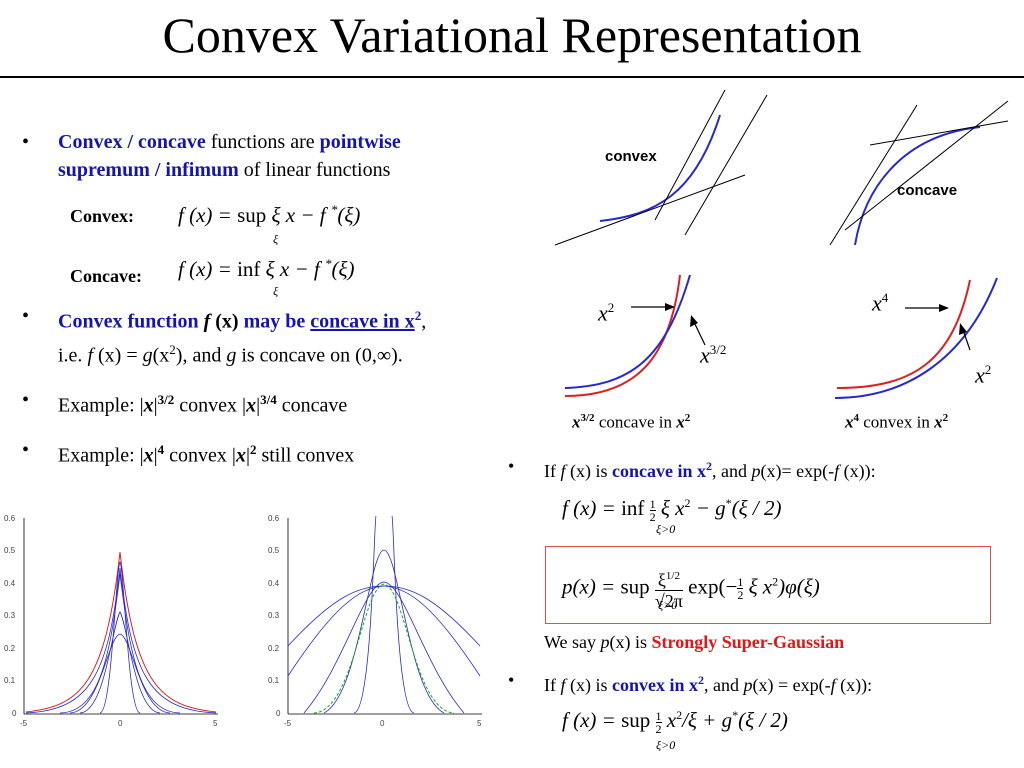 The height and width of the screenshot is (768, 1024). I want to click on eq-r3-sub: ξ>0, so click(666, 745).